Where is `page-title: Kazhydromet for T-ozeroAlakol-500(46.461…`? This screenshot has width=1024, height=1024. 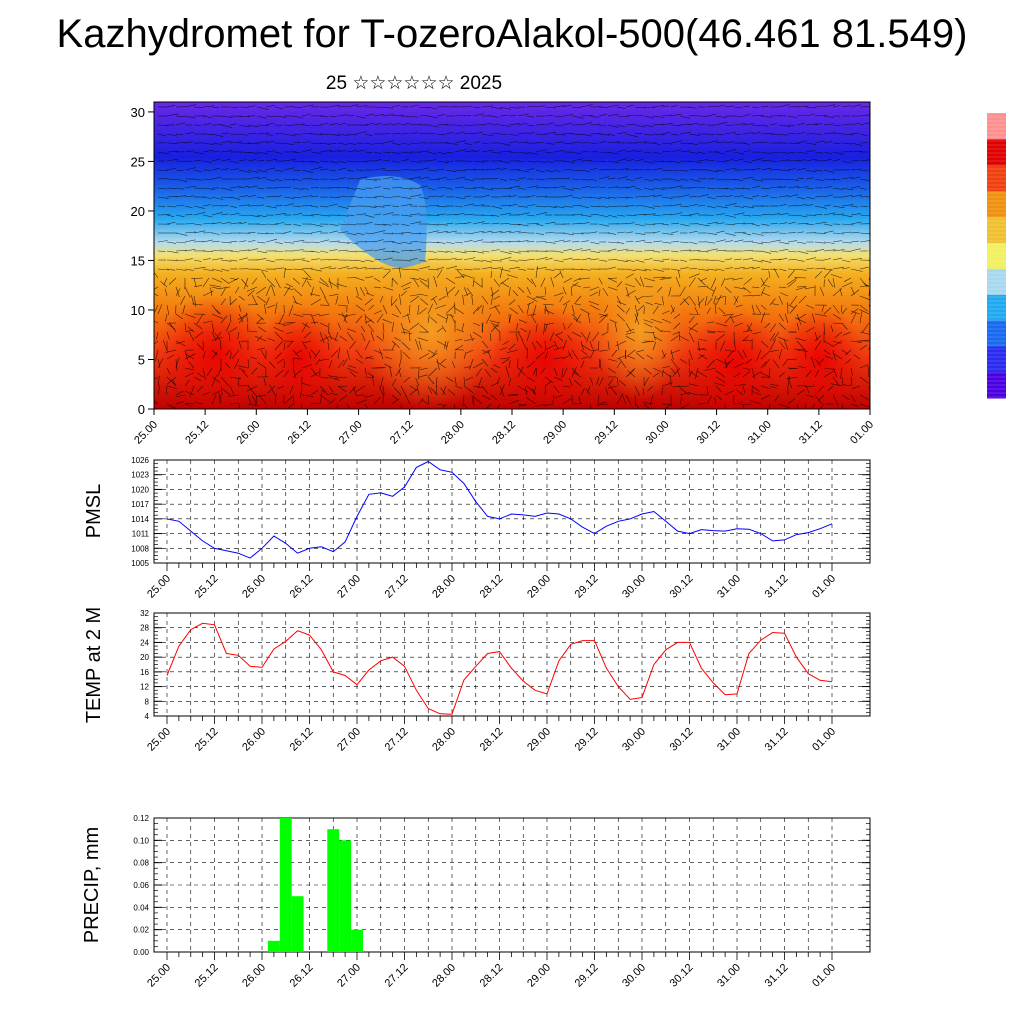 page-title: Kazhydromet for T-ozeroAlakol-500(46.461… is located at coordinates (512, 34).